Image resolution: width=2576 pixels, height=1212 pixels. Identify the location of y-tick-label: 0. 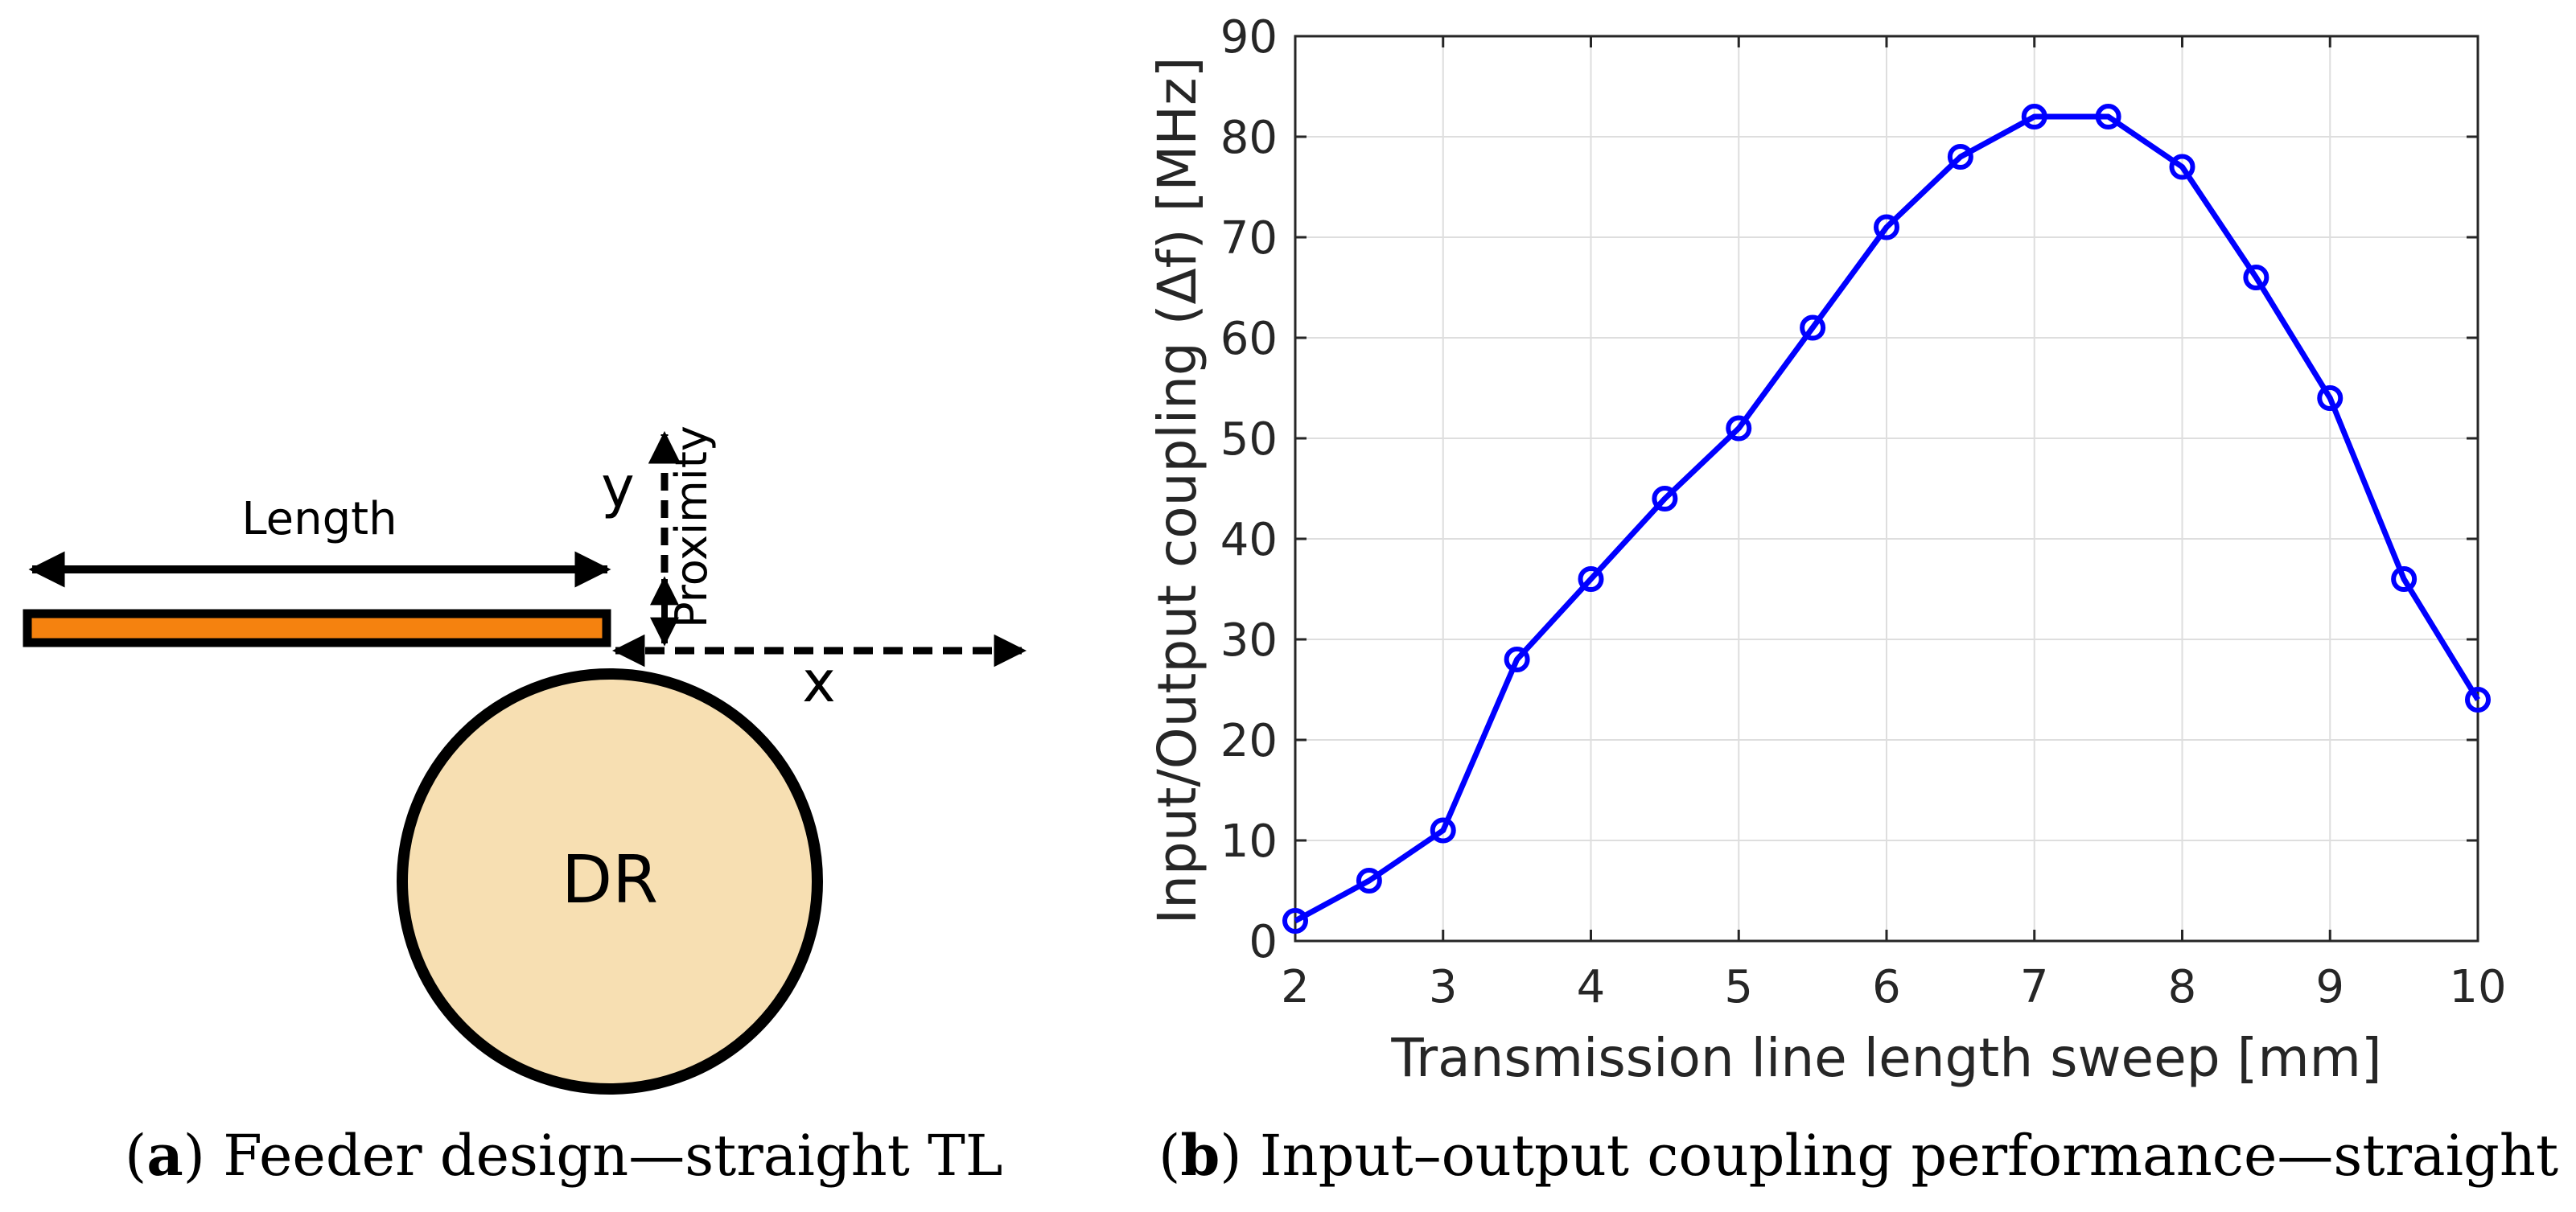
(1263, 942).